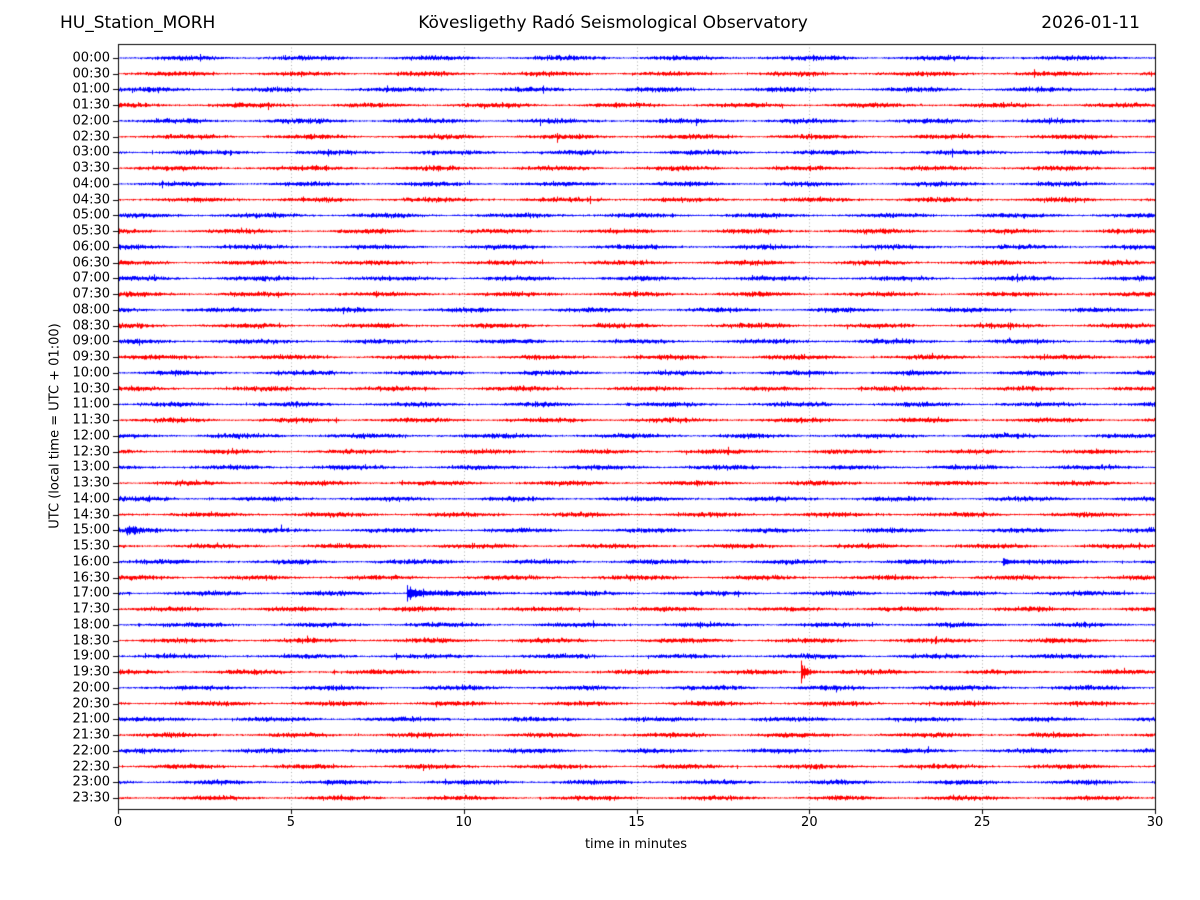 This screenshot has height=900, width=1200. Describe the element at coordinates (91, 89) in the screenshot. I see `y-tick-label: 01:00` at that location.